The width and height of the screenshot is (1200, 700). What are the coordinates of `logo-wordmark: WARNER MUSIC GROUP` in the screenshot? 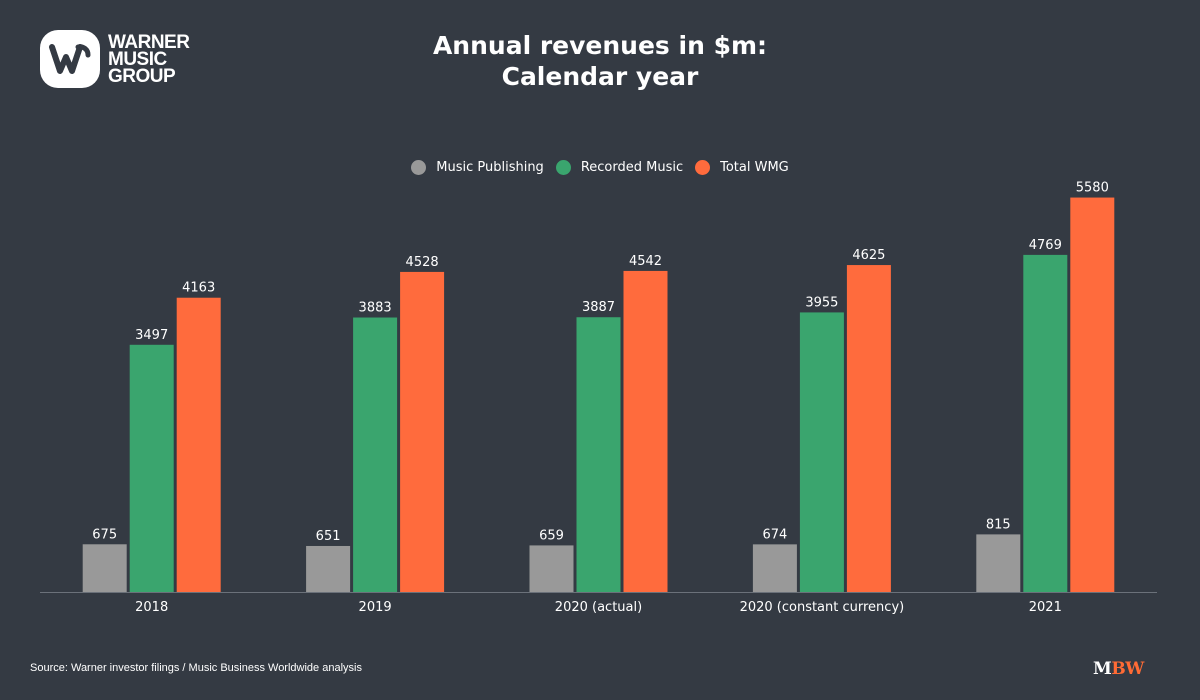 It's located at (149, 59).